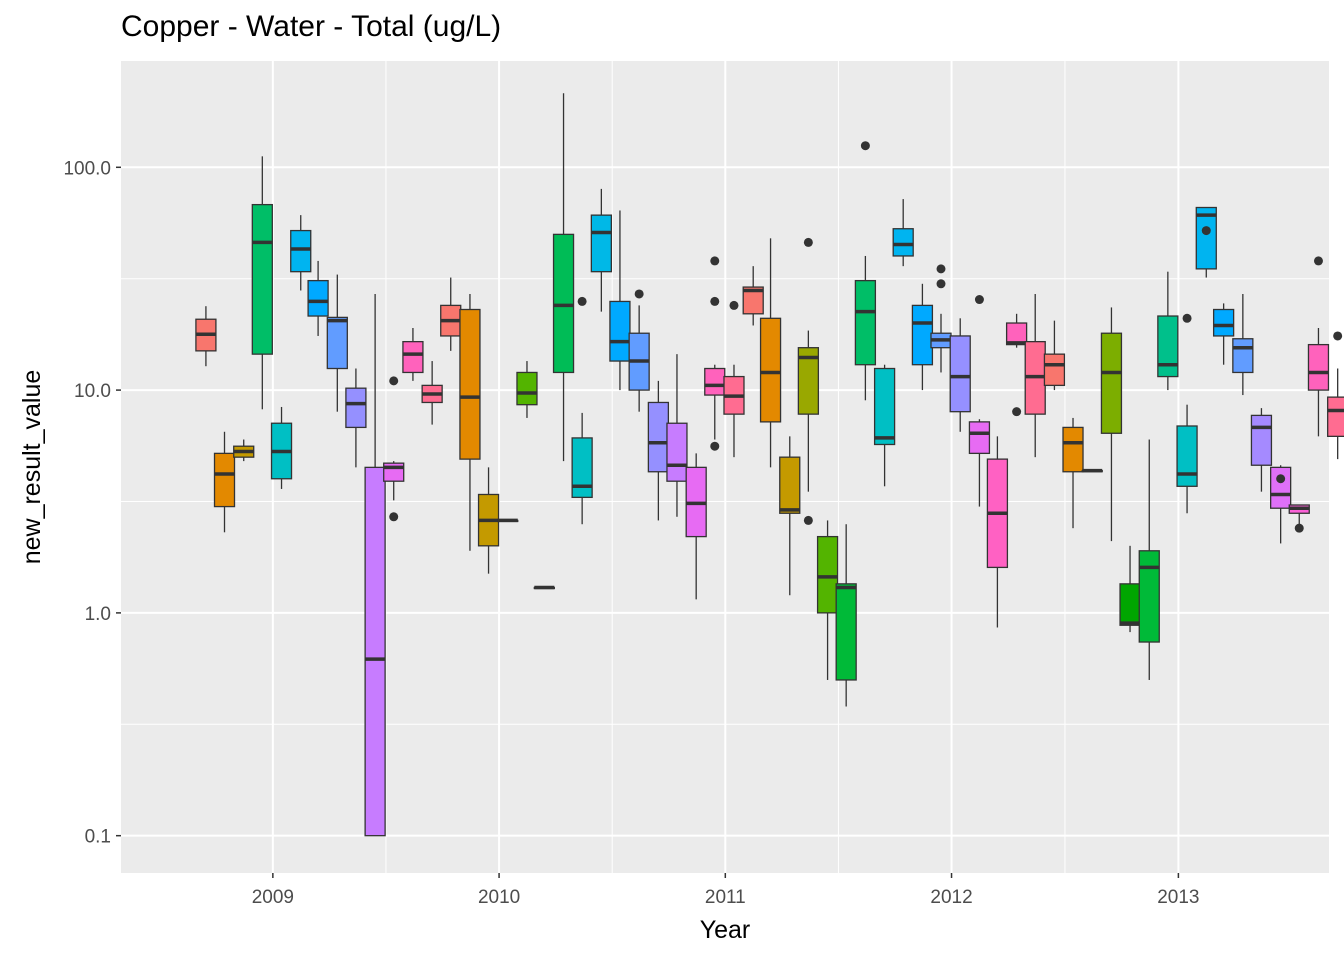  What do you see at coordinates (725, 897) in the screenshot?
I see `x-tick-label: 2011` at bounding box center [725, 897].